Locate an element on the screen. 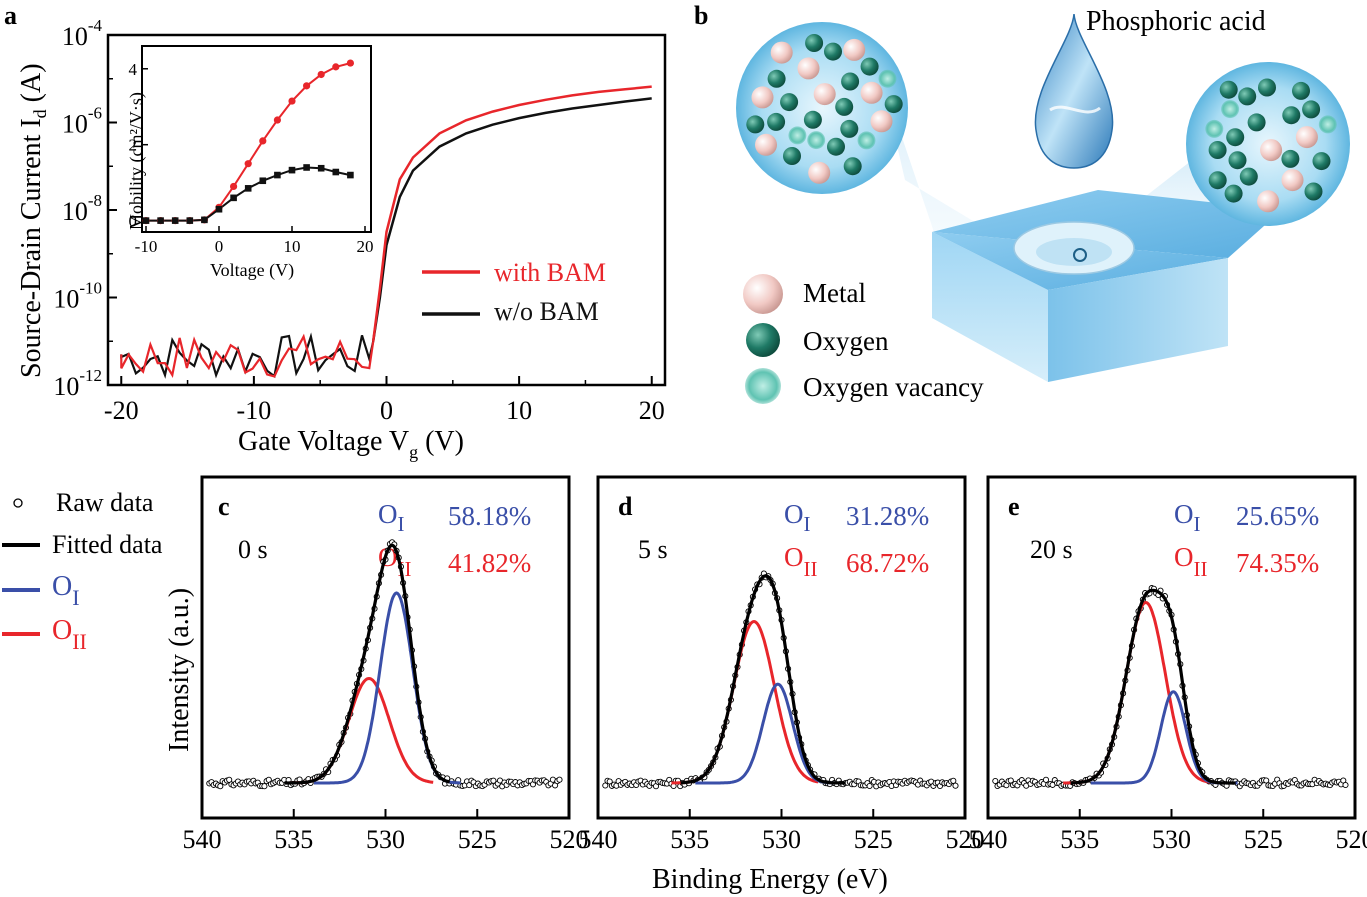  xps-x-axis-title: Binding Energy (eV) is located at coordinates (770, 879).